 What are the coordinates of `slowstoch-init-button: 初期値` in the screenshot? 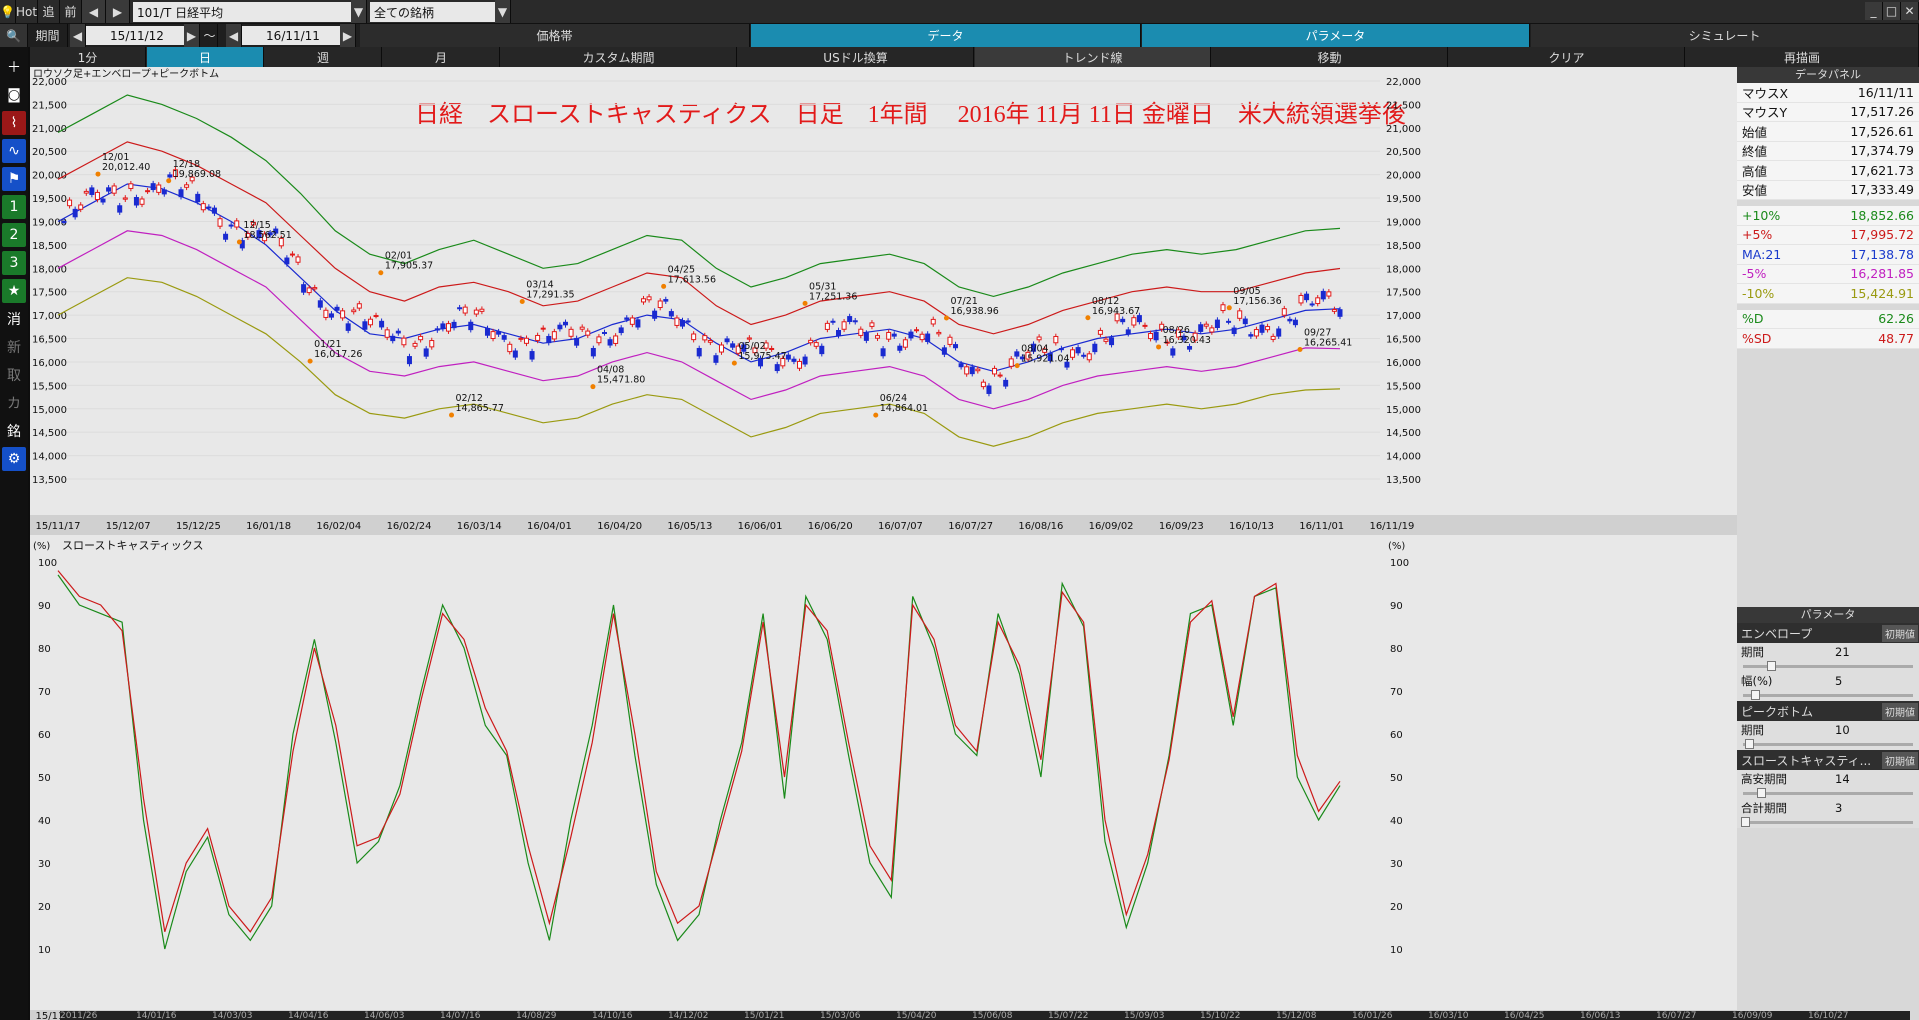 It's located at (1900, 760).